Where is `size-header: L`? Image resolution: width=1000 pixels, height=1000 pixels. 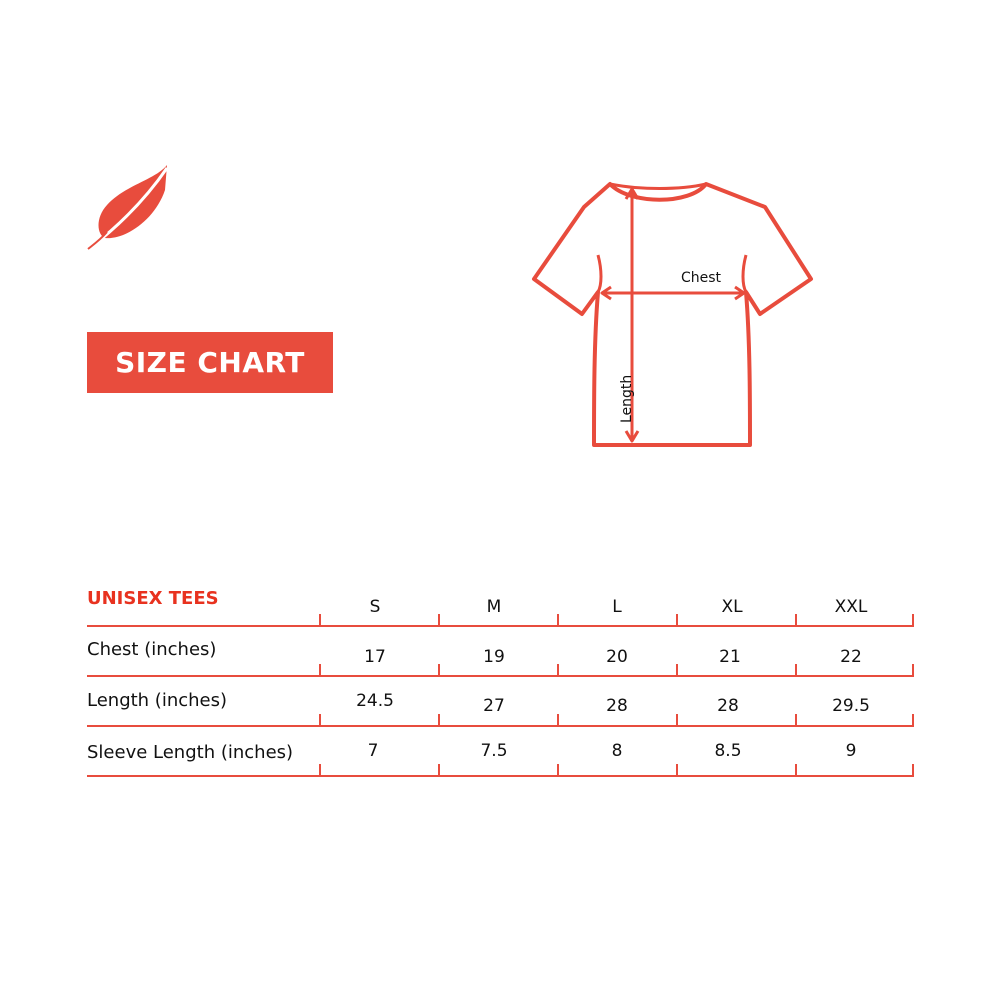
size-header: L is located at coordinates (617, 607).